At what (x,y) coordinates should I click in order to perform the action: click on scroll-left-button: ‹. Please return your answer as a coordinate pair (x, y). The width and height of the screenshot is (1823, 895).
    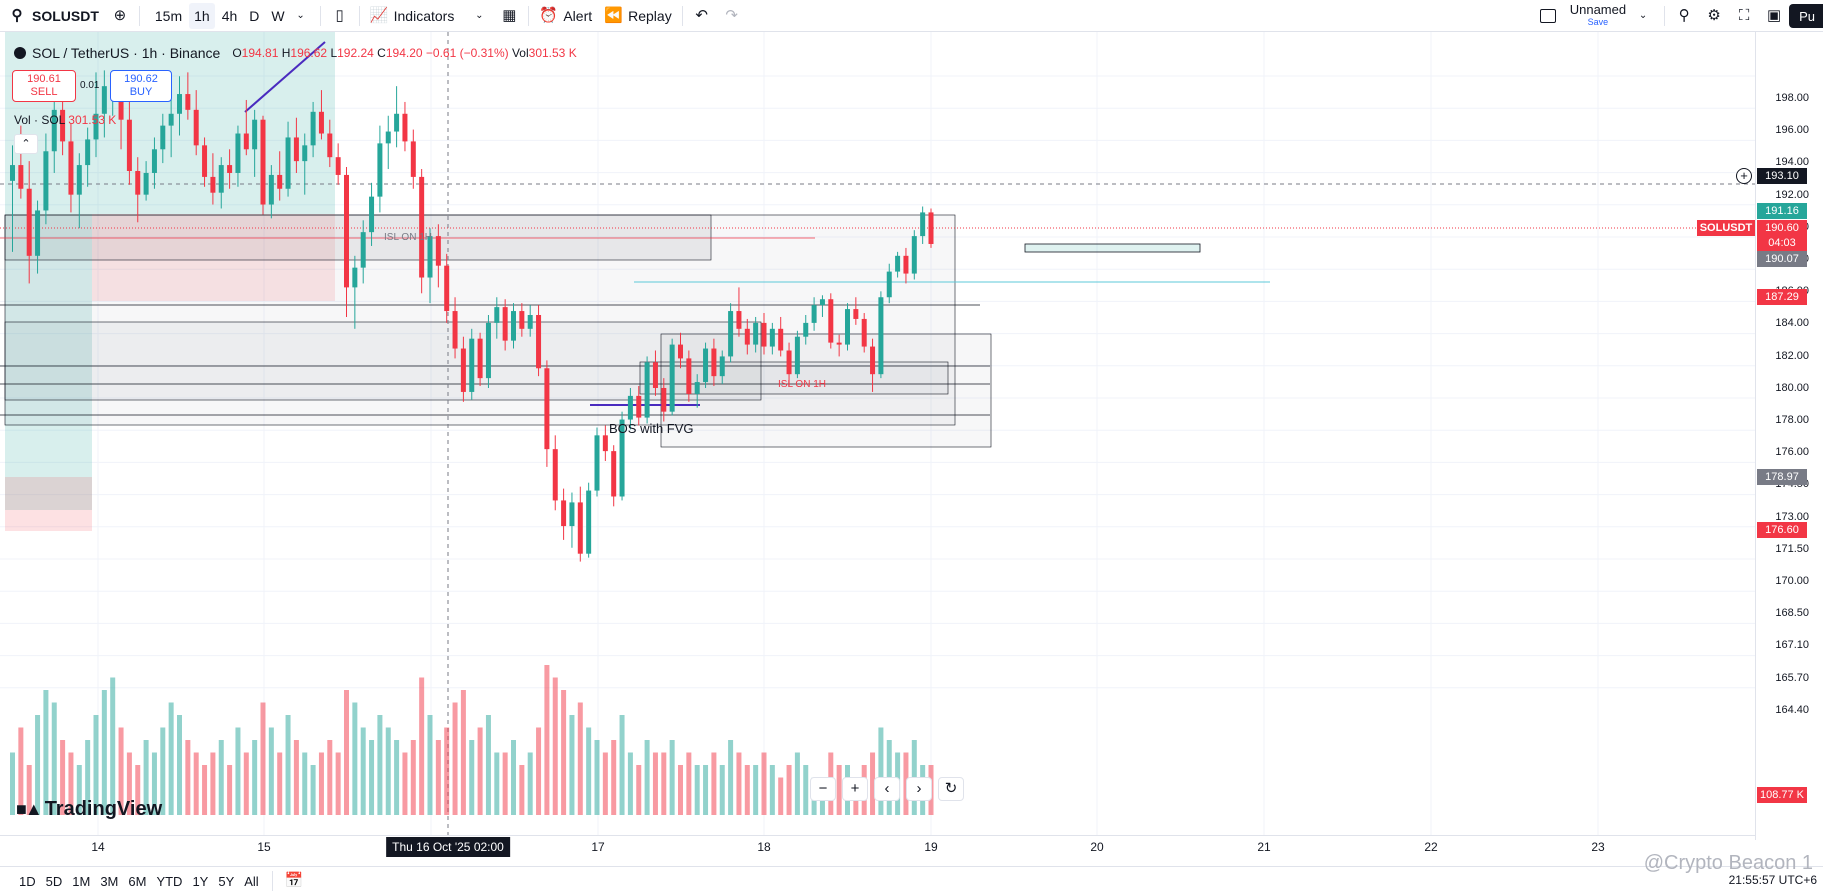
    Looking at the image, I should click on (887, 789).